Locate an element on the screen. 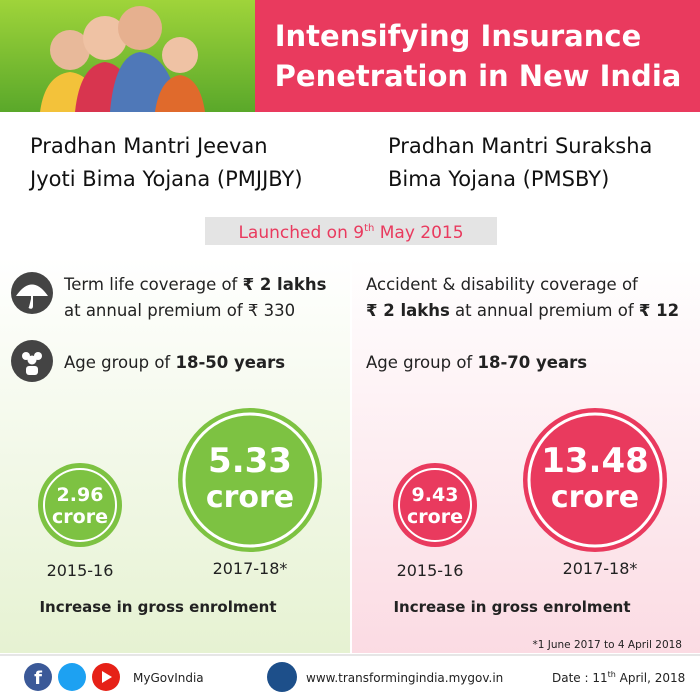  feature: Term life coverage of ₹ 2 lakhs is located at coordinates (195, 284).